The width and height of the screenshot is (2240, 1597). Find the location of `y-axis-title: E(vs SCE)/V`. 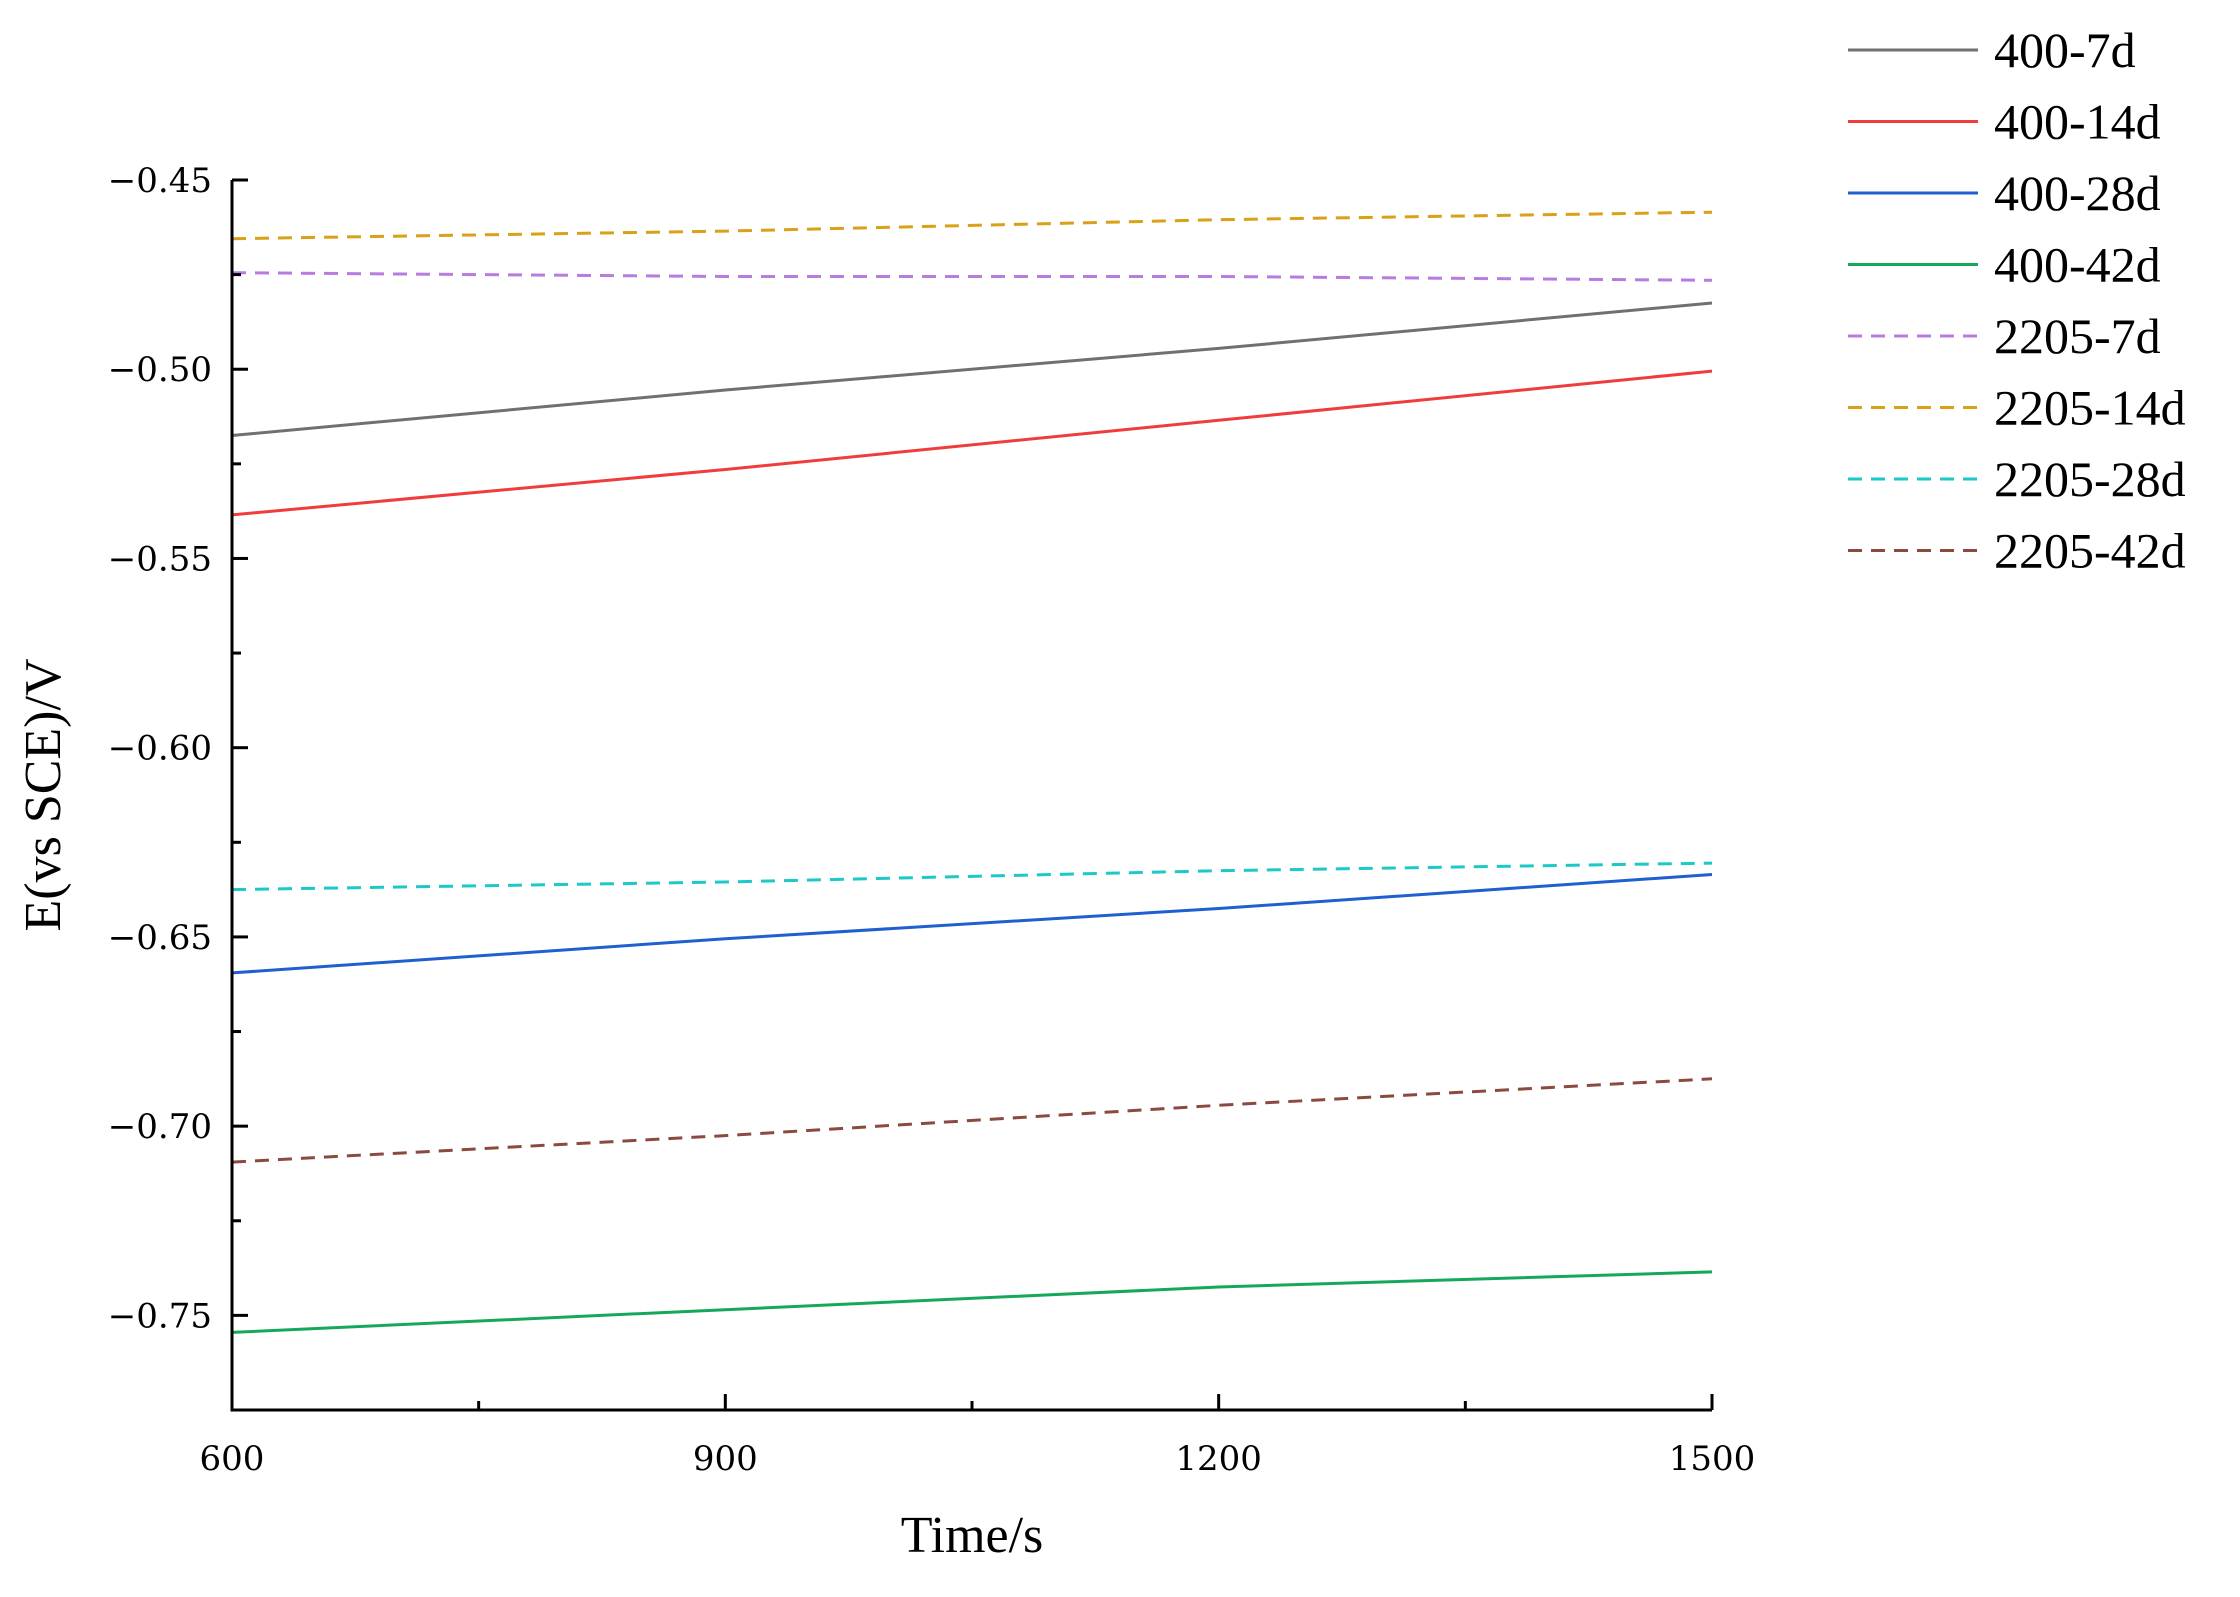

y-axis-title: E(vs SCE)/V is located at coordinates (43, 795).